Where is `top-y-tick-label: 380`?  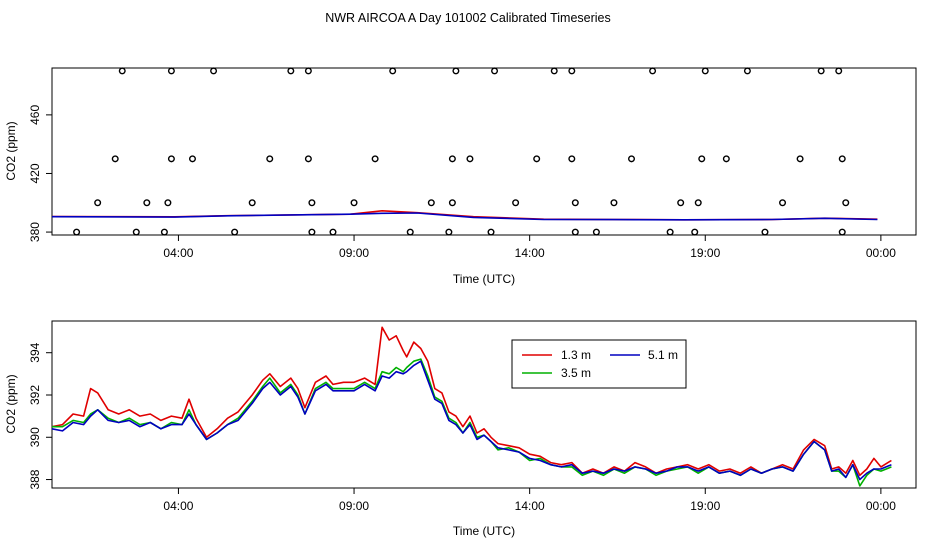
top-y-tick-label: 380 is located at coordinates (35, 232).